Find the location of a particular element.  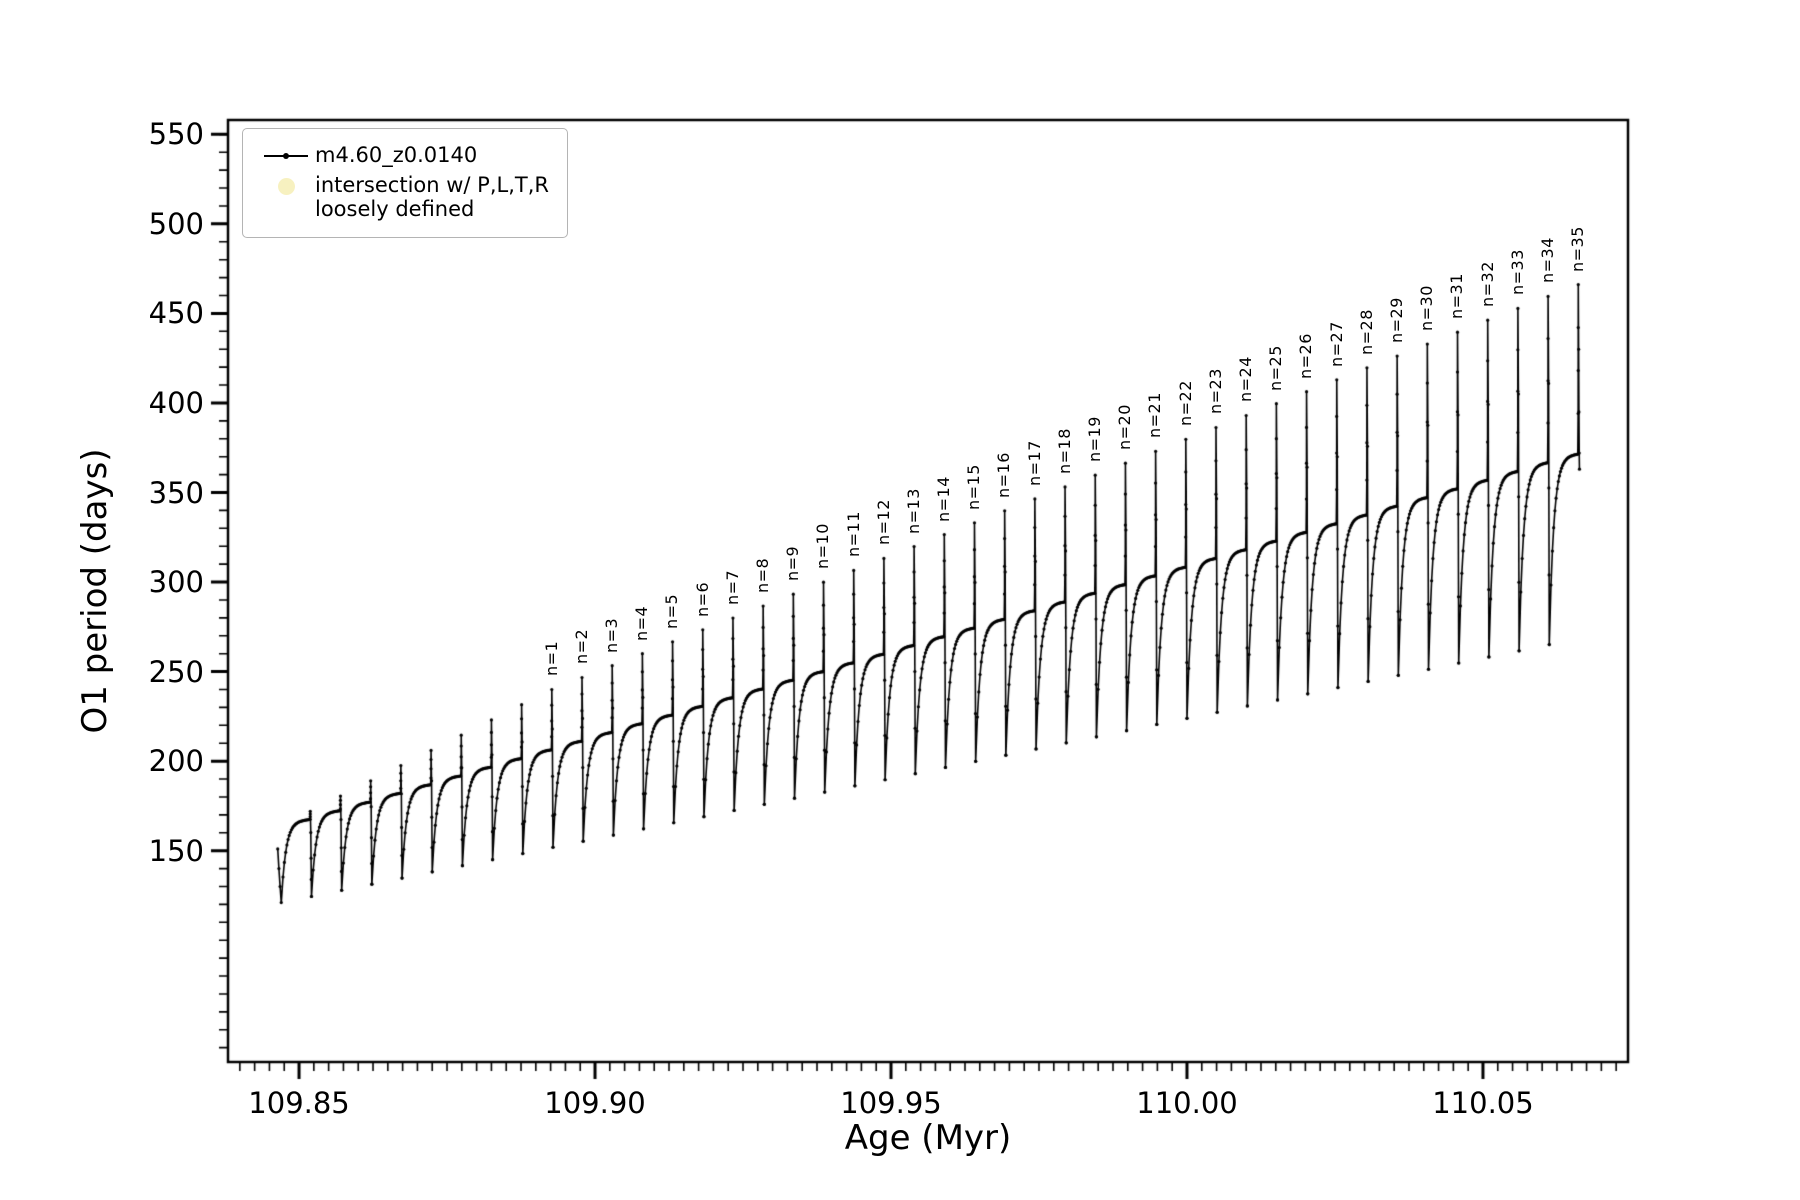

spike-annotation: n=34 is located at coordinates (1547, 260).